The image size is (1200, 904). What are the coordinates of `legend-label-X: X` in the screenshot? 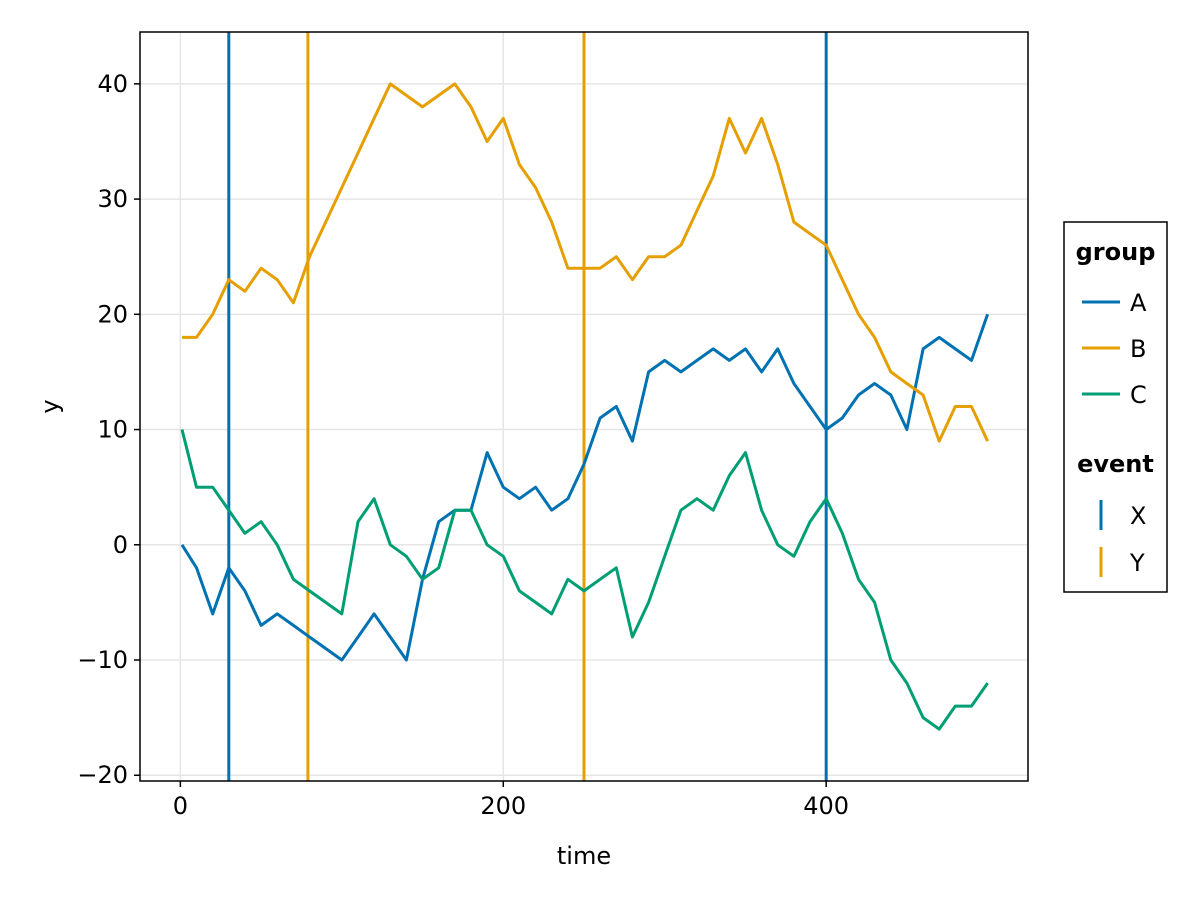 It's located at (1138, 516).